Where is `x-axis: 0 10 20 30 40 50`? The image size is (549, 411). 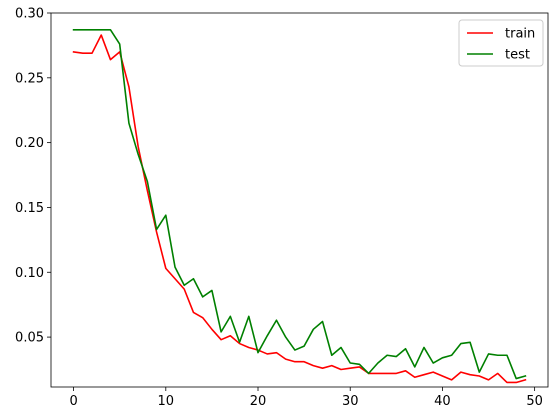 x-axis: 0 10 20 30 40 50 is located at coordinates (306, 398).